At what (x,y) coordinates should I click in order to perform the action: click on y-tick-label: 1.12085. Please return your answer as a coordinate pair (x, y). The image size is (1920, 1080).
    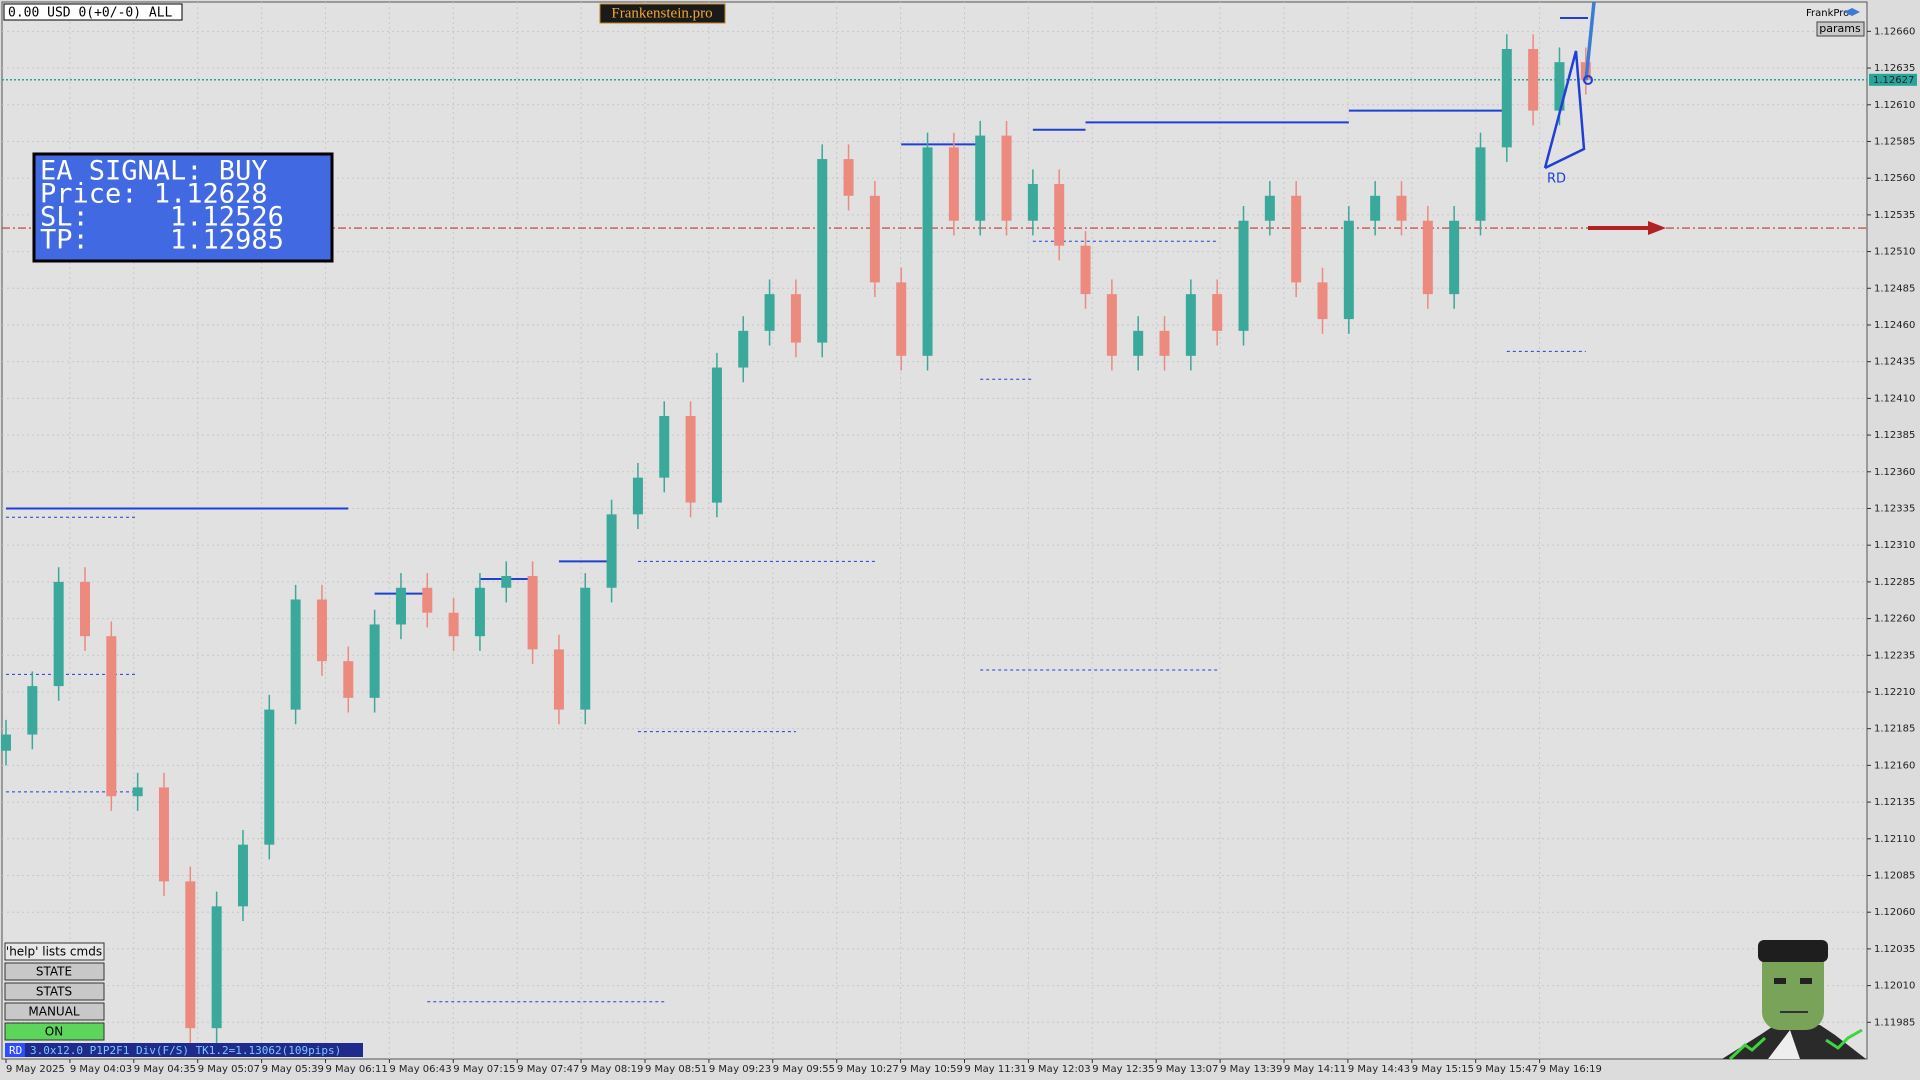
    Looking at the image, I should click on (1894, 875).